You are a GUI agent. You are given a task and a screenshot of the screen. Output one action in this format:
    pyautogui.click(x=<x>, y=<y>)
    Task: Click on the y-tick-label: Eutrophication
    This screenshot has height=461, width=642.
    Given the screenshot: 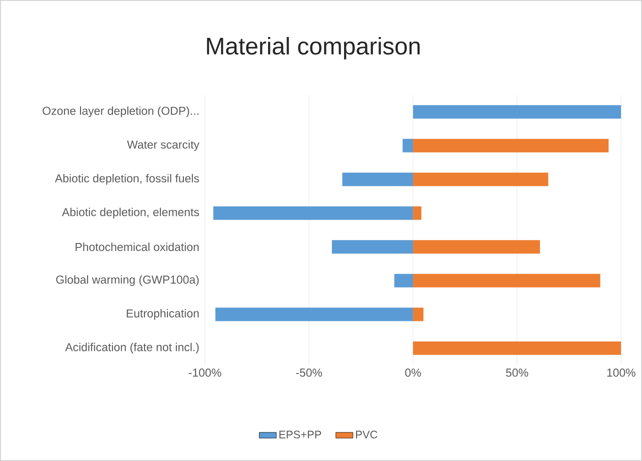 What is the action you would take?
    pyautogui.click(x=162, y=314)
    